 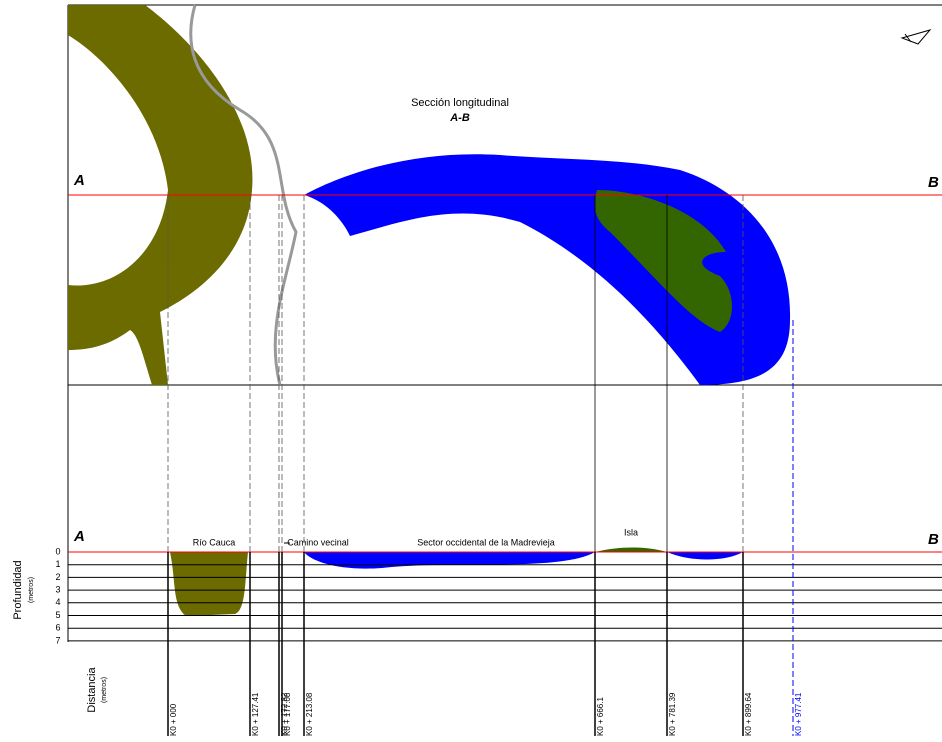 I want to click on depth-tick-label: 5, so click(x=57, y=615).